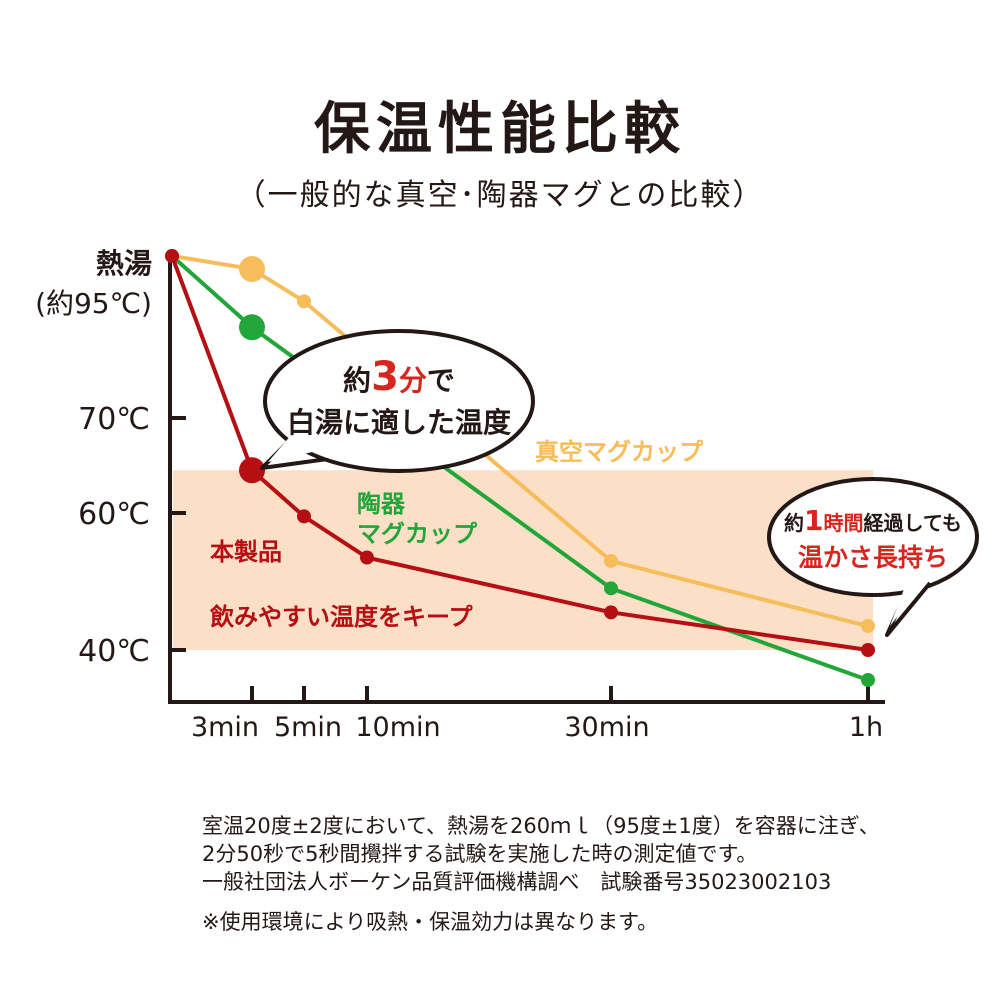 Image resolution: width=1000 pixels, height=1000 pixels. I want to click on y-tick-label: 60℃, so click(114, 514).